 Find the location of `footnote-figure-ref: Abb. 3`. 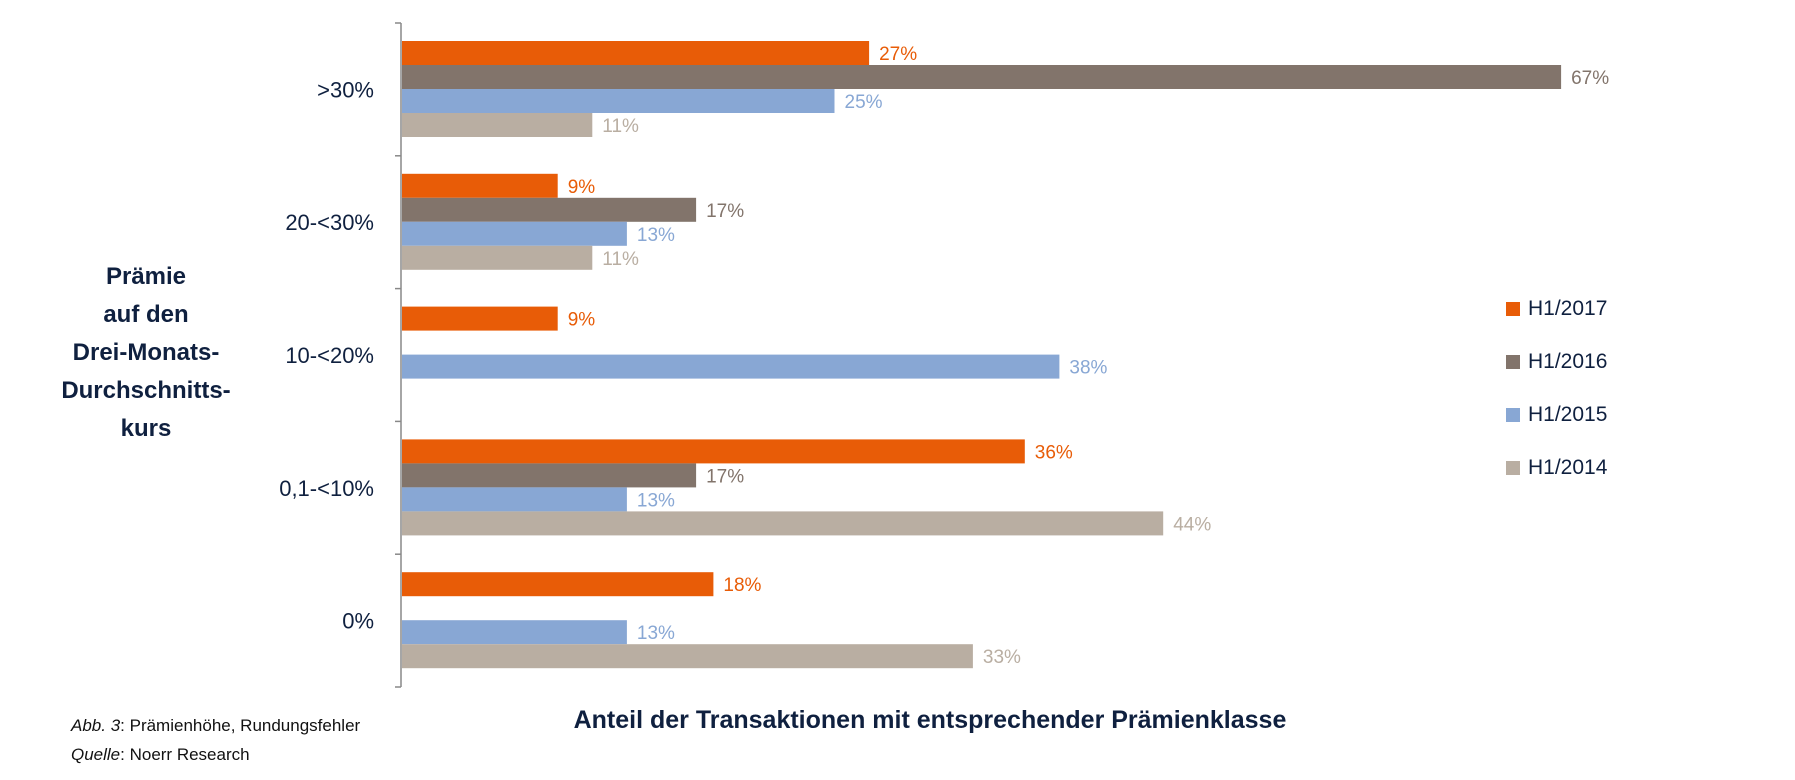

footnote-figure-ref: Abb. 3 is located at coordinates (96, 725).